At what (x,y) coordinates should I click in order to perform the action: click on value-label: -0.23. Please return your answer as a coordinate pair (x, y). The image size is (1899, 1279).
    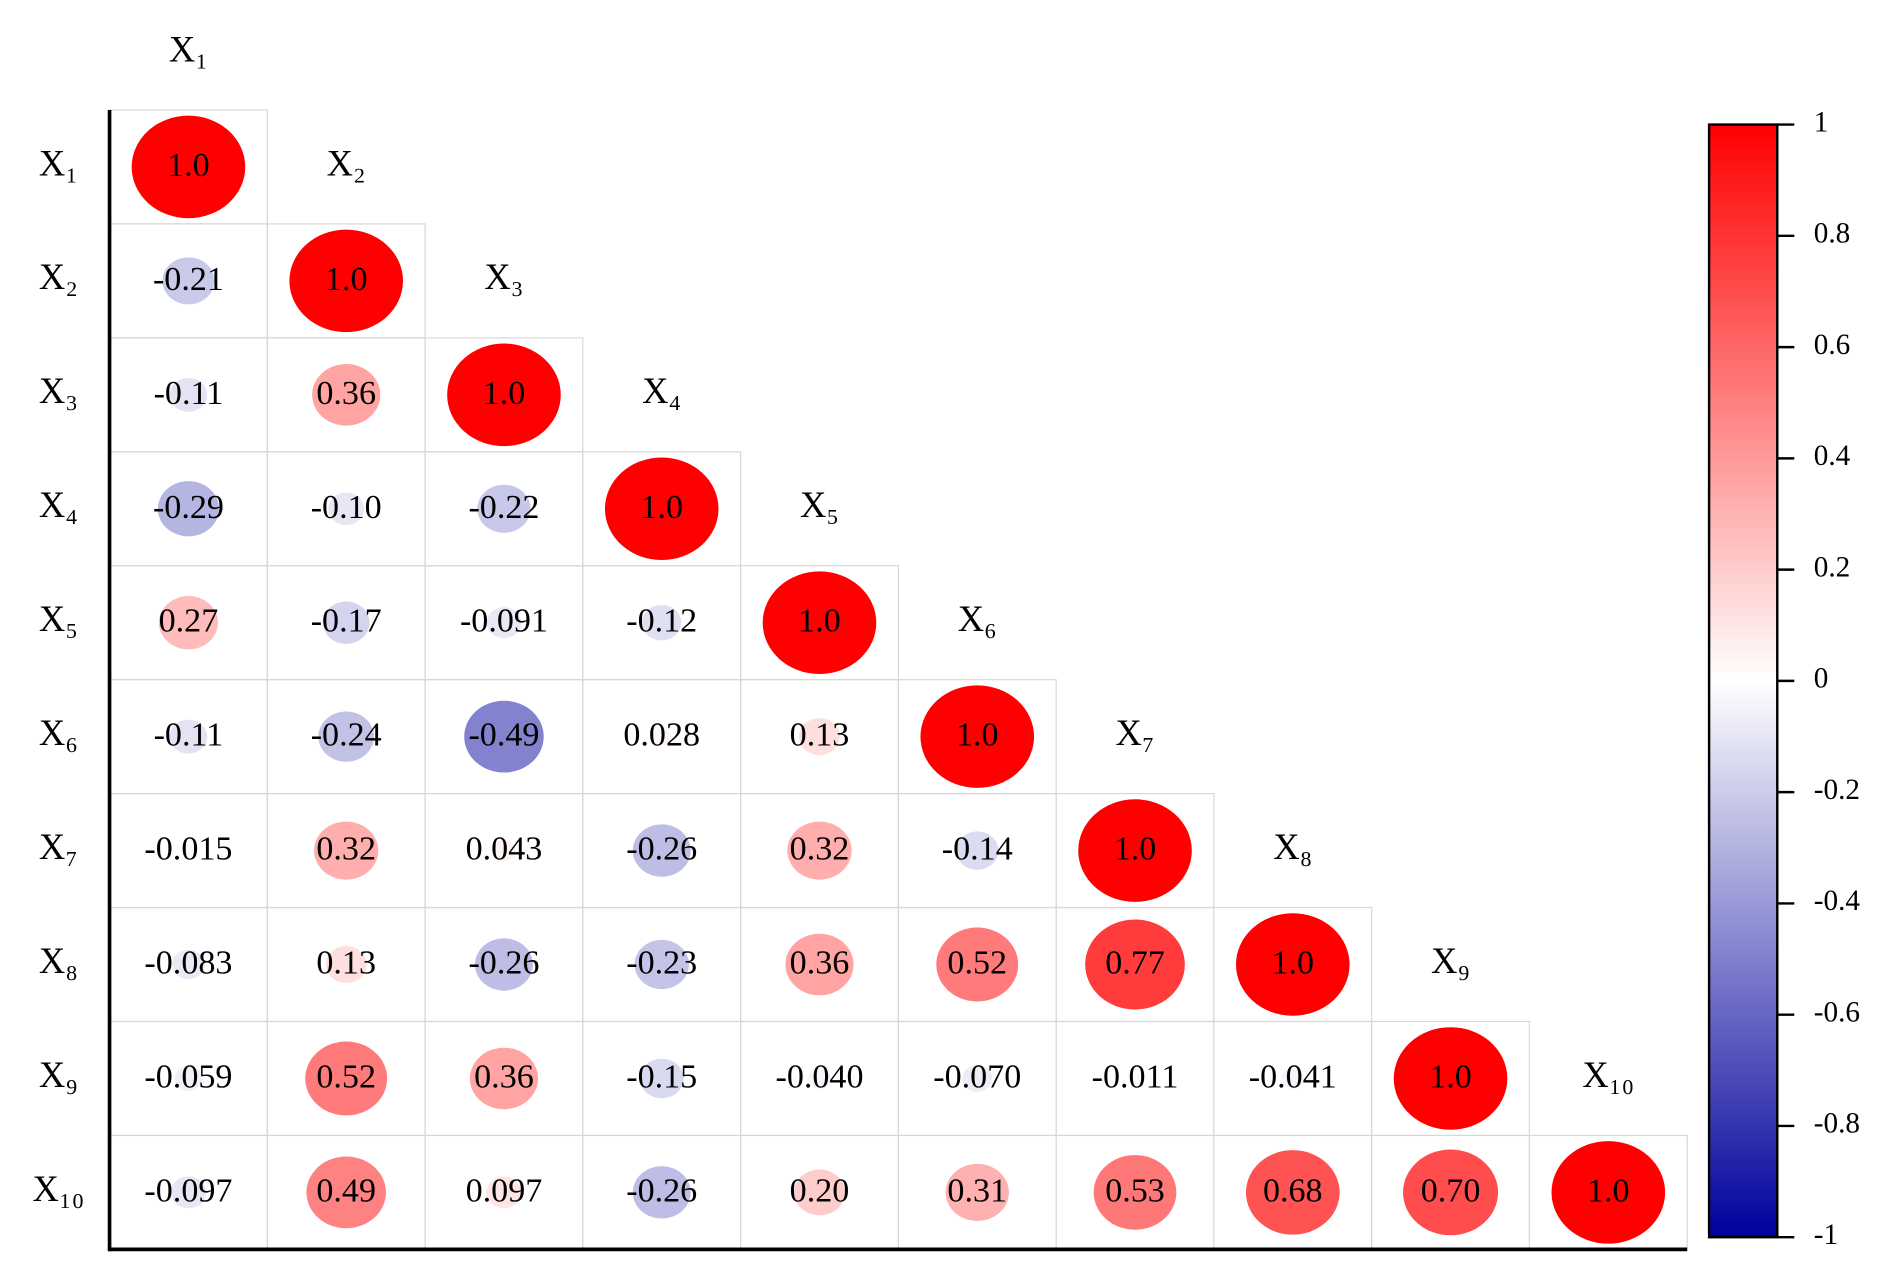
    Looking at the image, I should click on (661, 963).